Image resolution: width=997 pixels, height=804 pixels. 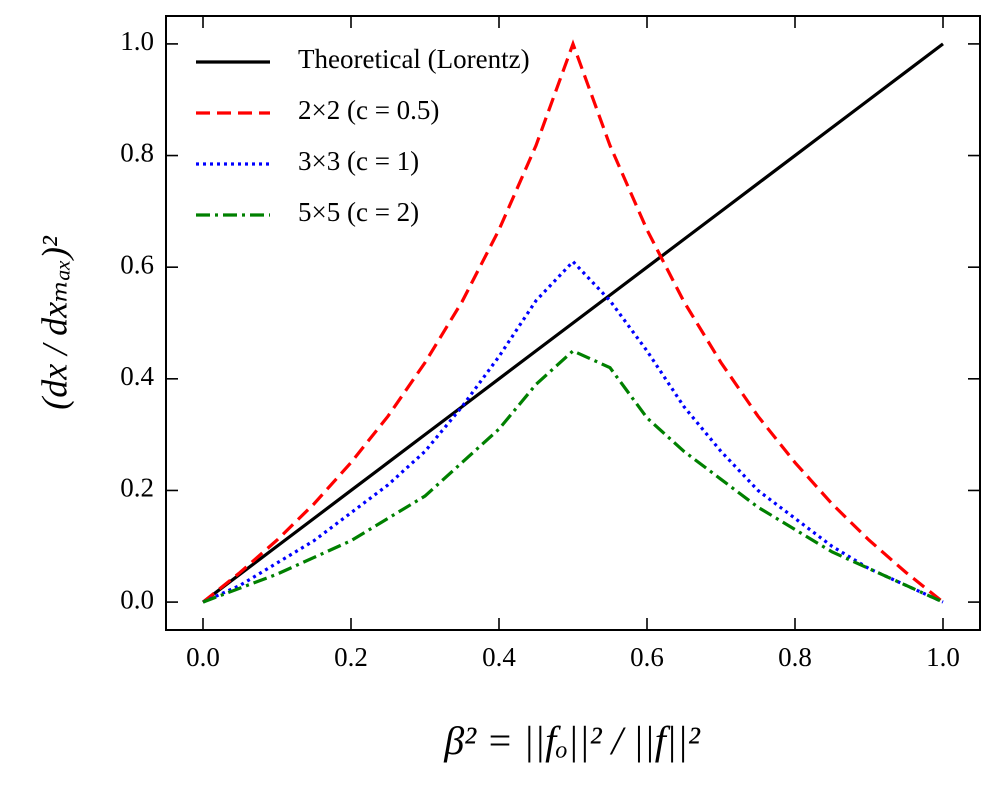 I want to click on x-tick-label: 0.2, so click(x=351, y=657).